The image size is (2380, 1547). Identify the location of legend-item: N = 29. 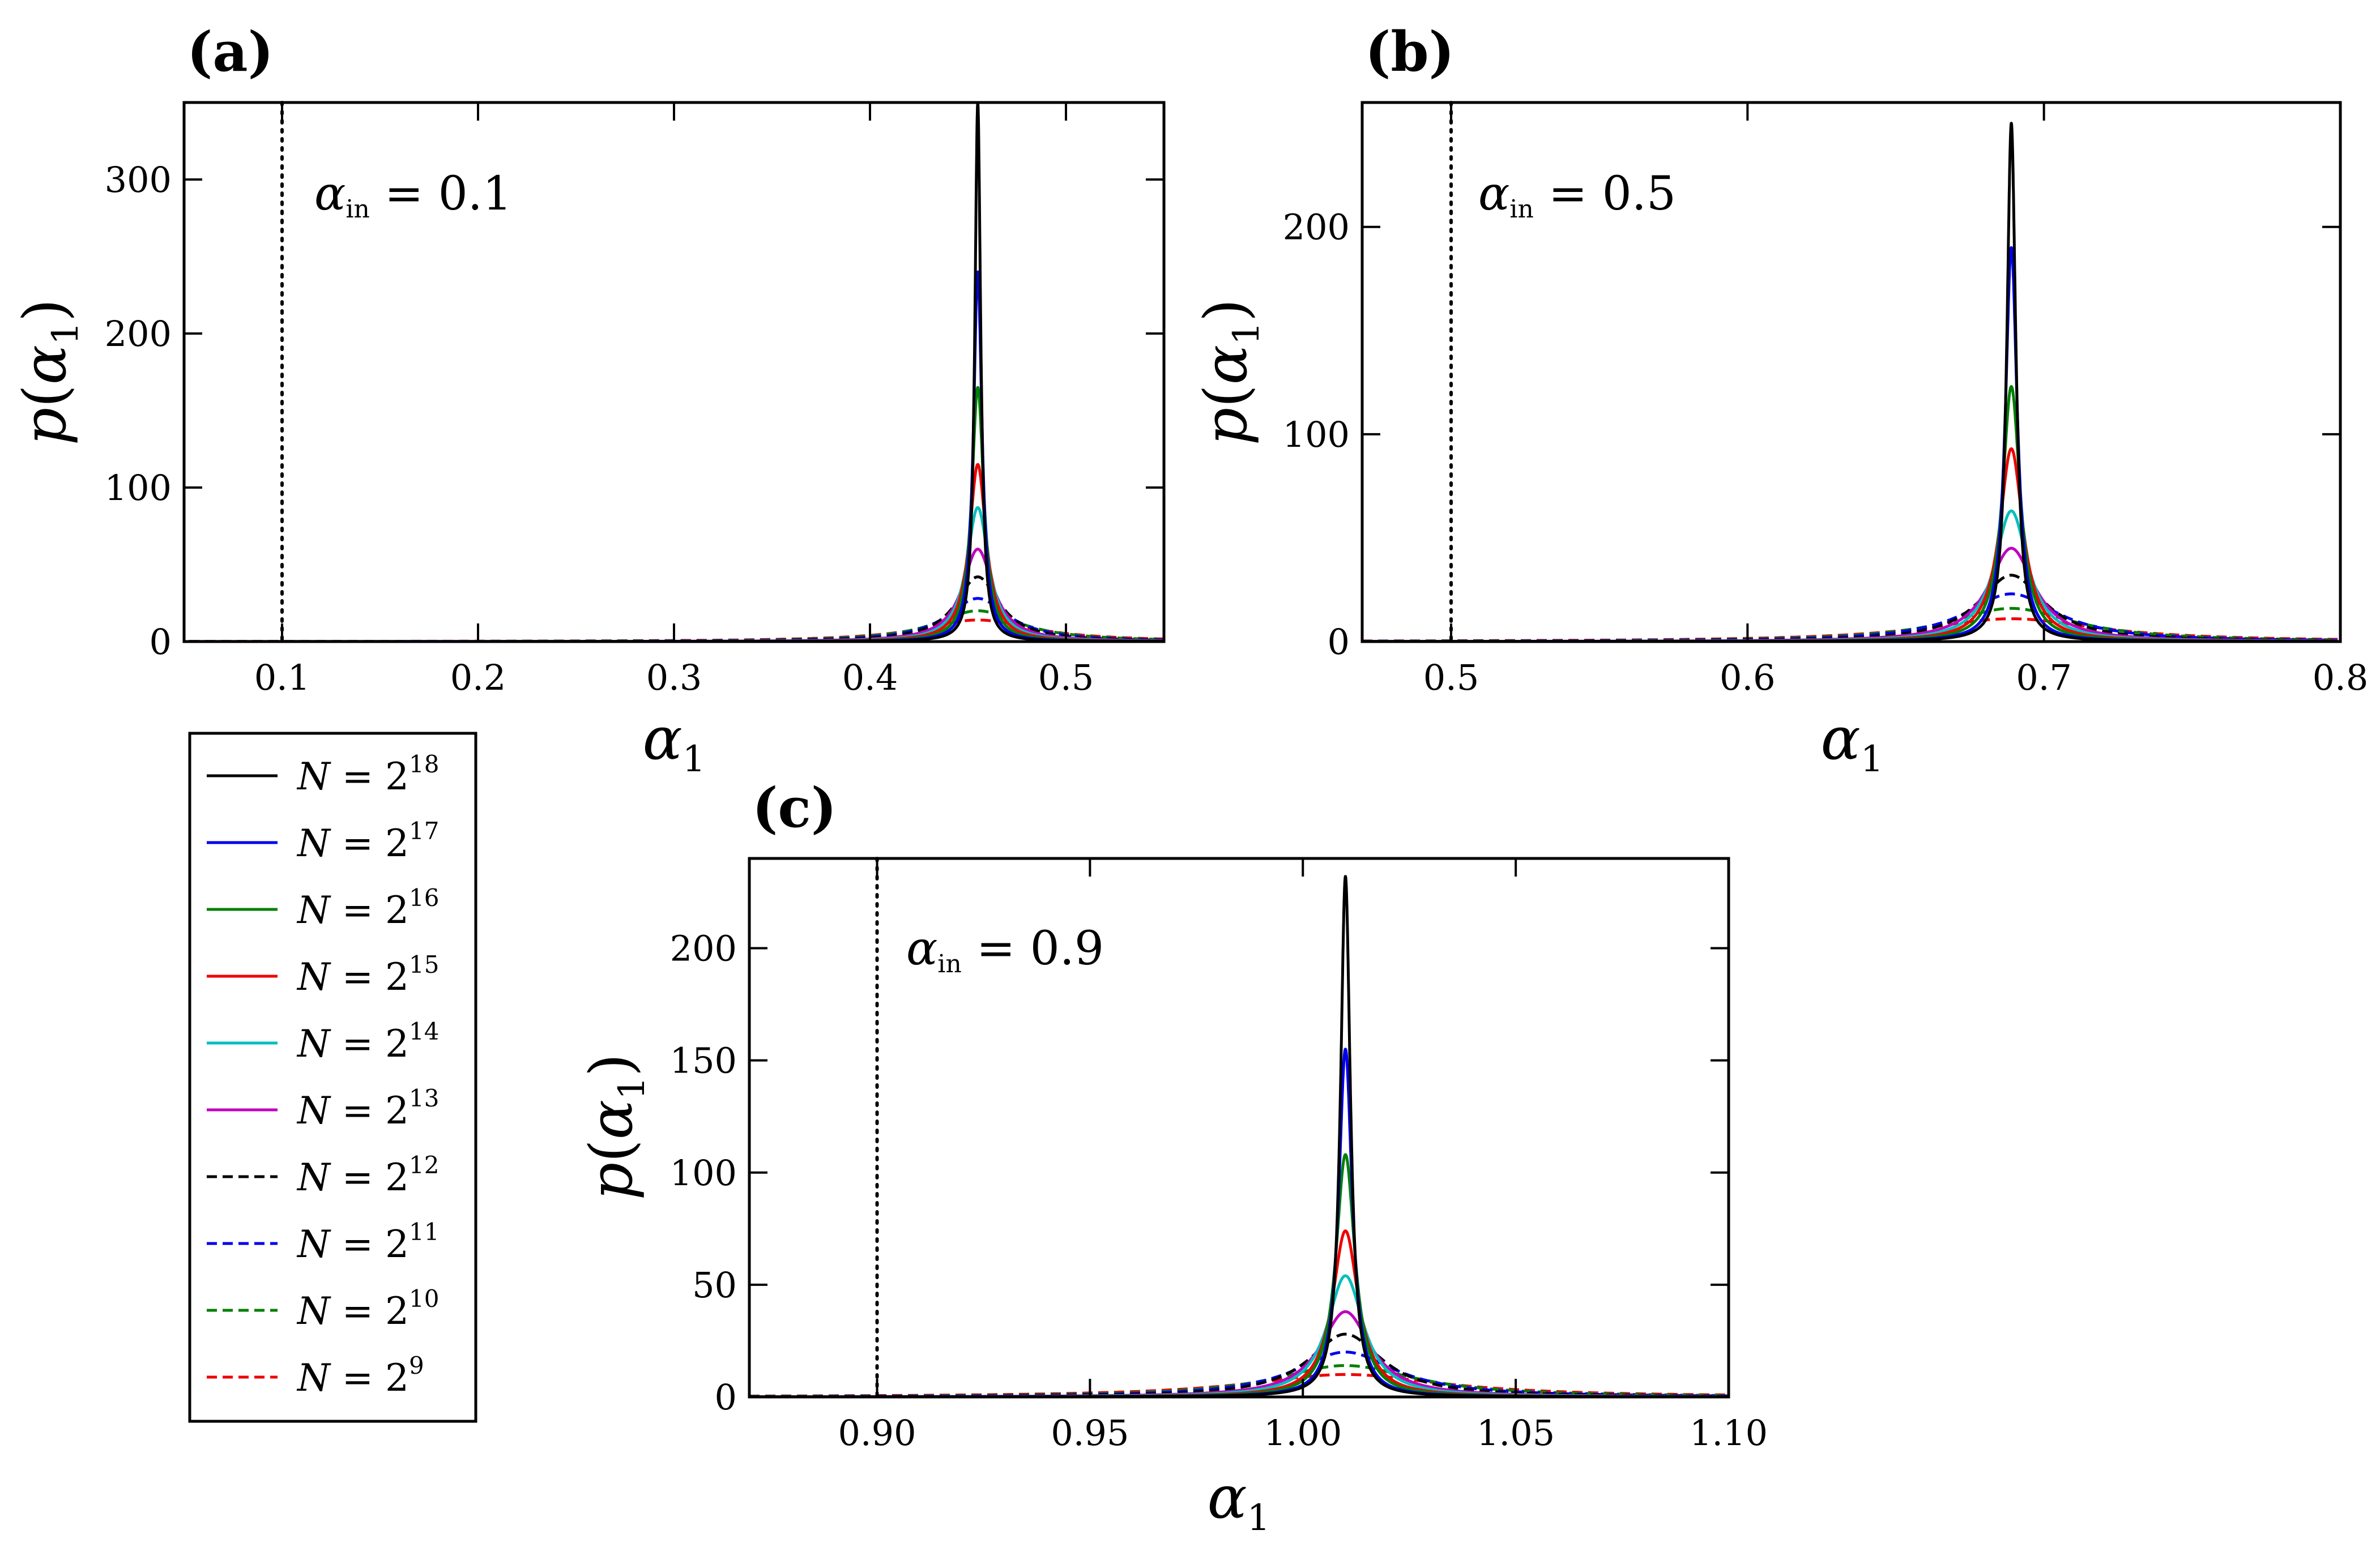
(315, 1376).